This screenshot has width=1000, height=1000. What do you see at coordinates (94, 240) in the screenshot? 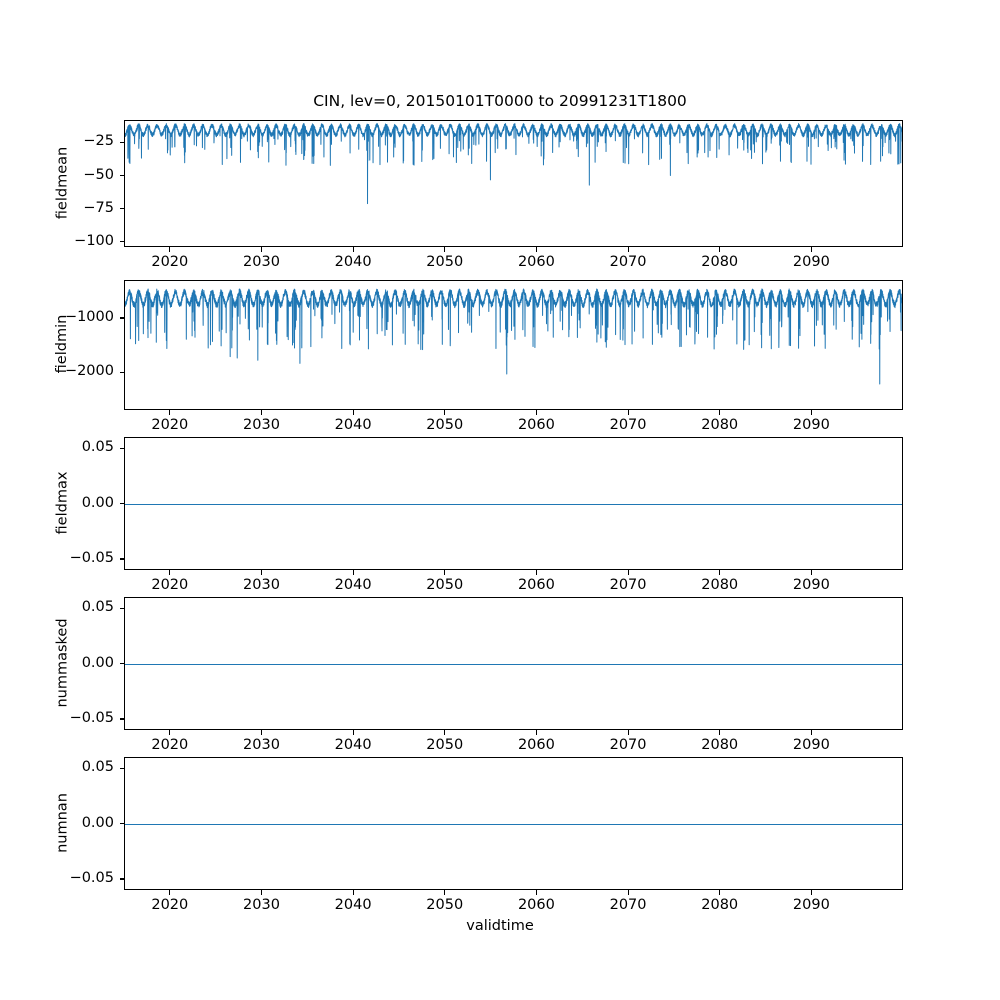
I see `y-tick-label-fieldmean-3: −100` at bounding box center [94, 240].